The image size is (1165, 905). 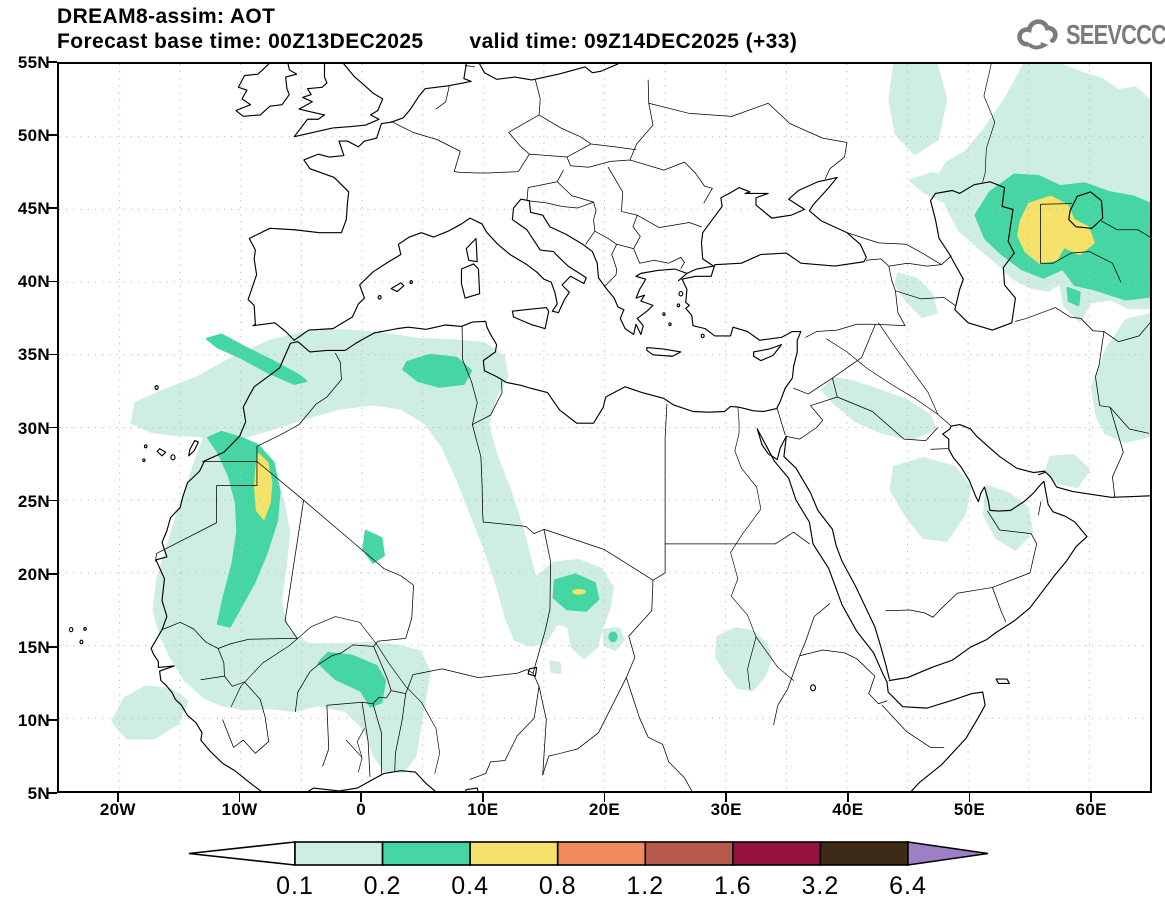 What do you see at coordinates (768, 353) in the screenshot?
I see `island-cyprus` at bounding box center [768, 353].